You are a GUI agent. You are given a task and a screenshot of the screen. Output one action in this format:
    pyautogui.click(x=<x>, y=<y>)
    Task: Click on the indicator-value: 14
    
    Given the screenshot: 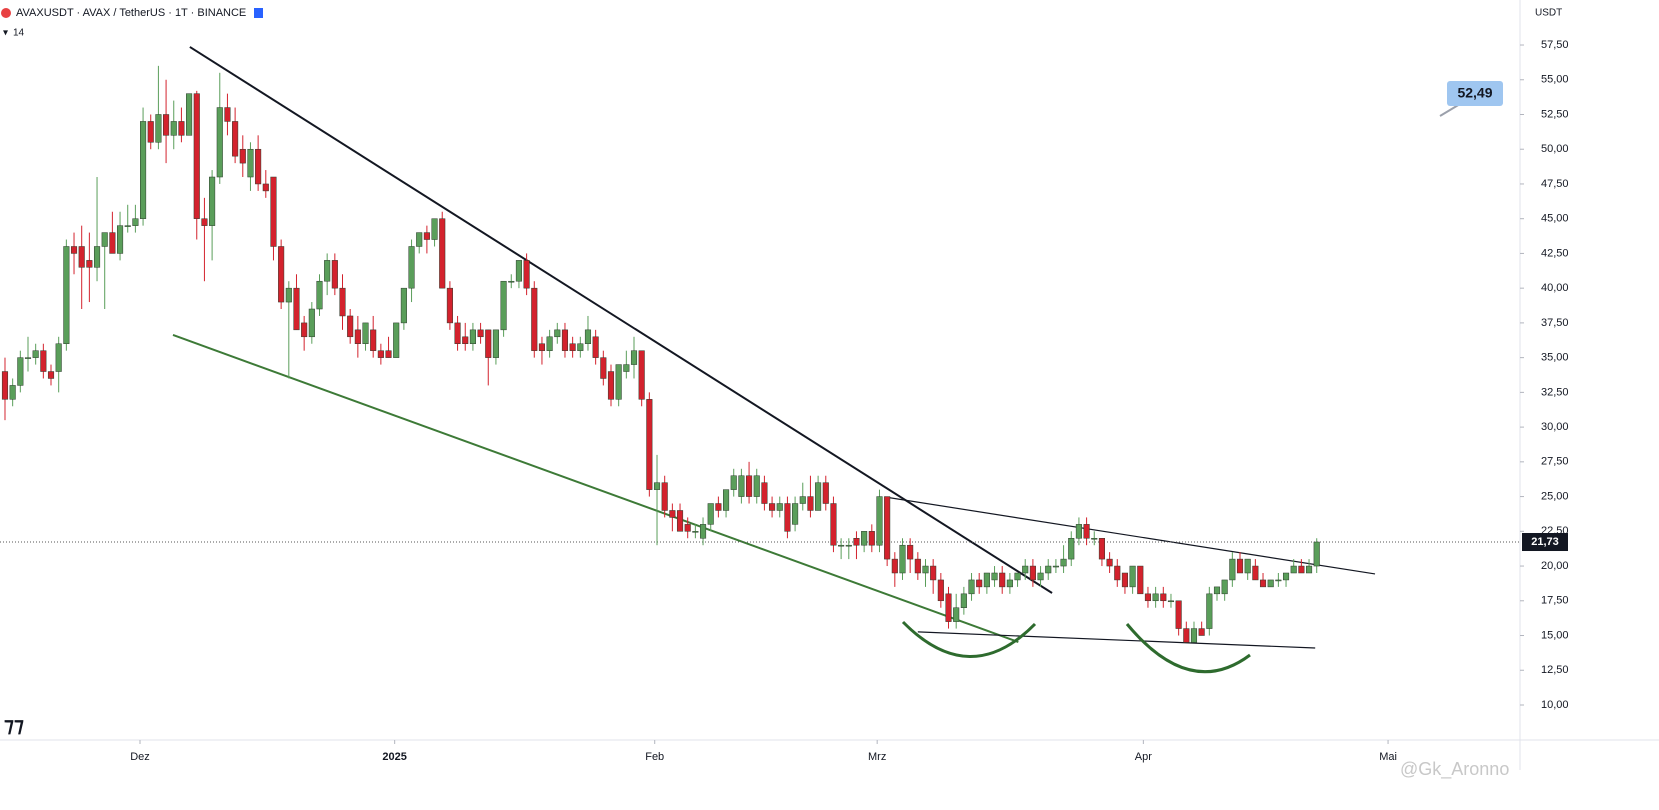 What is the action you would take?
    pyautogui.click(x=19, y=33)
    